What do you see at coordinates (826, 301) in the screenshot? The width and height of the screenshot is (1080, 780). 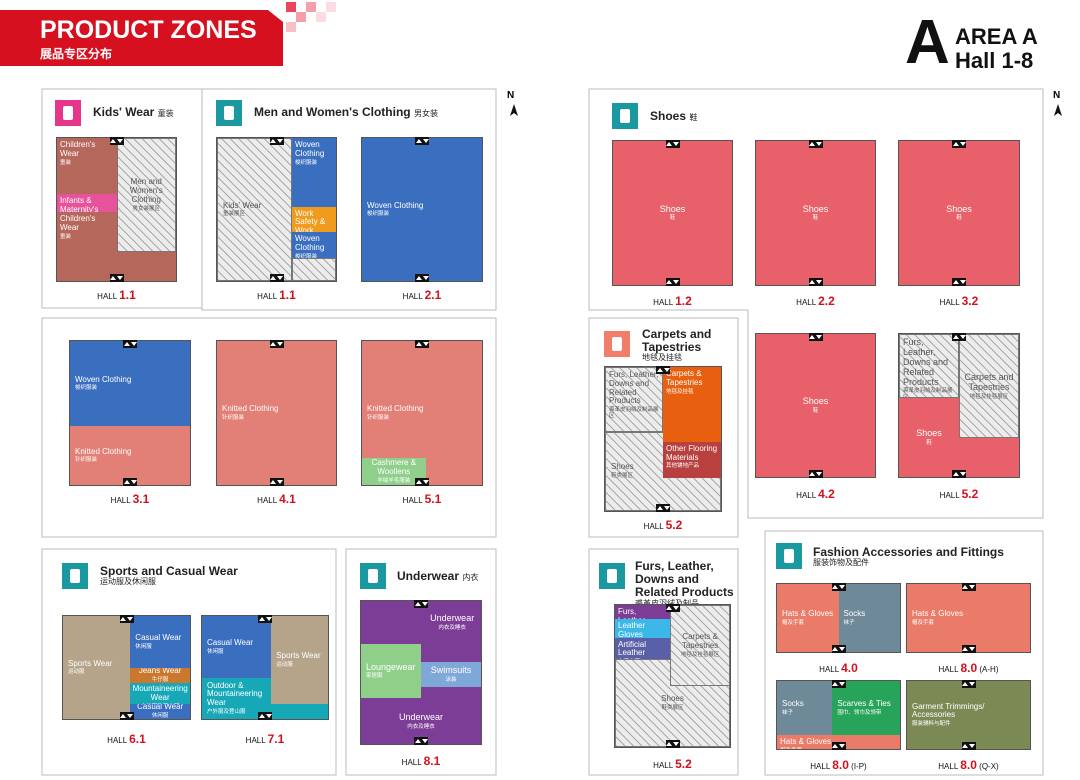 I see `hall-number: 2.2` at bounding box center [826, 301].